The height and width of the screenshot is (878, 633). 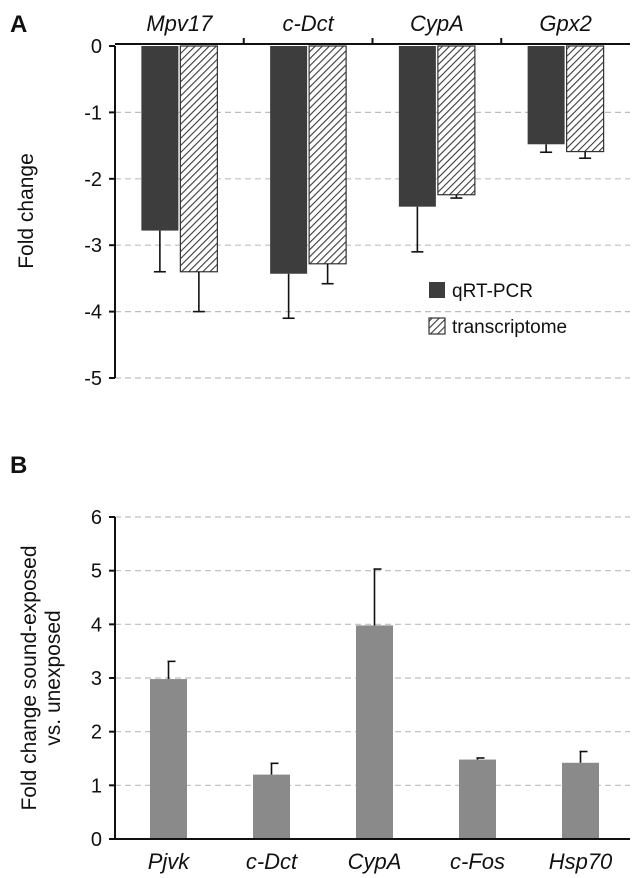 I want to click on bar-pjvk, so click(x=168, y=759).